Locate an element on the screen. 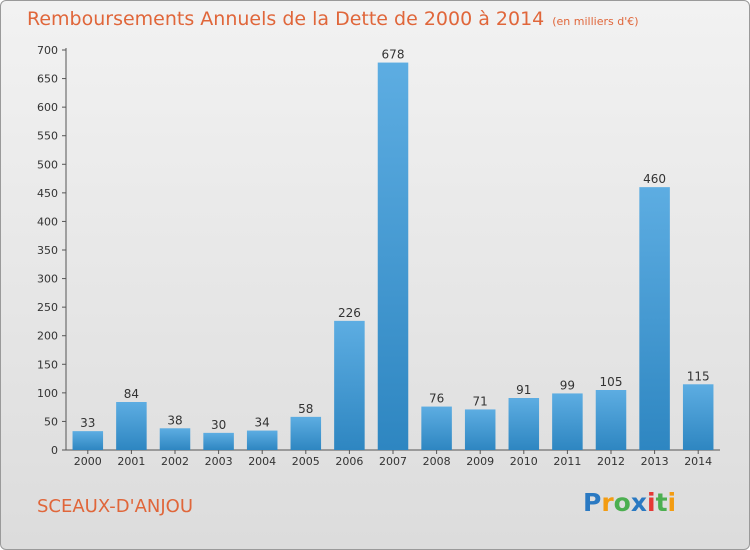 Image resolution: width=750 pixels, height=550 pixels. x-tick-label-2001: 2001 is located at coordinates (131, 461).